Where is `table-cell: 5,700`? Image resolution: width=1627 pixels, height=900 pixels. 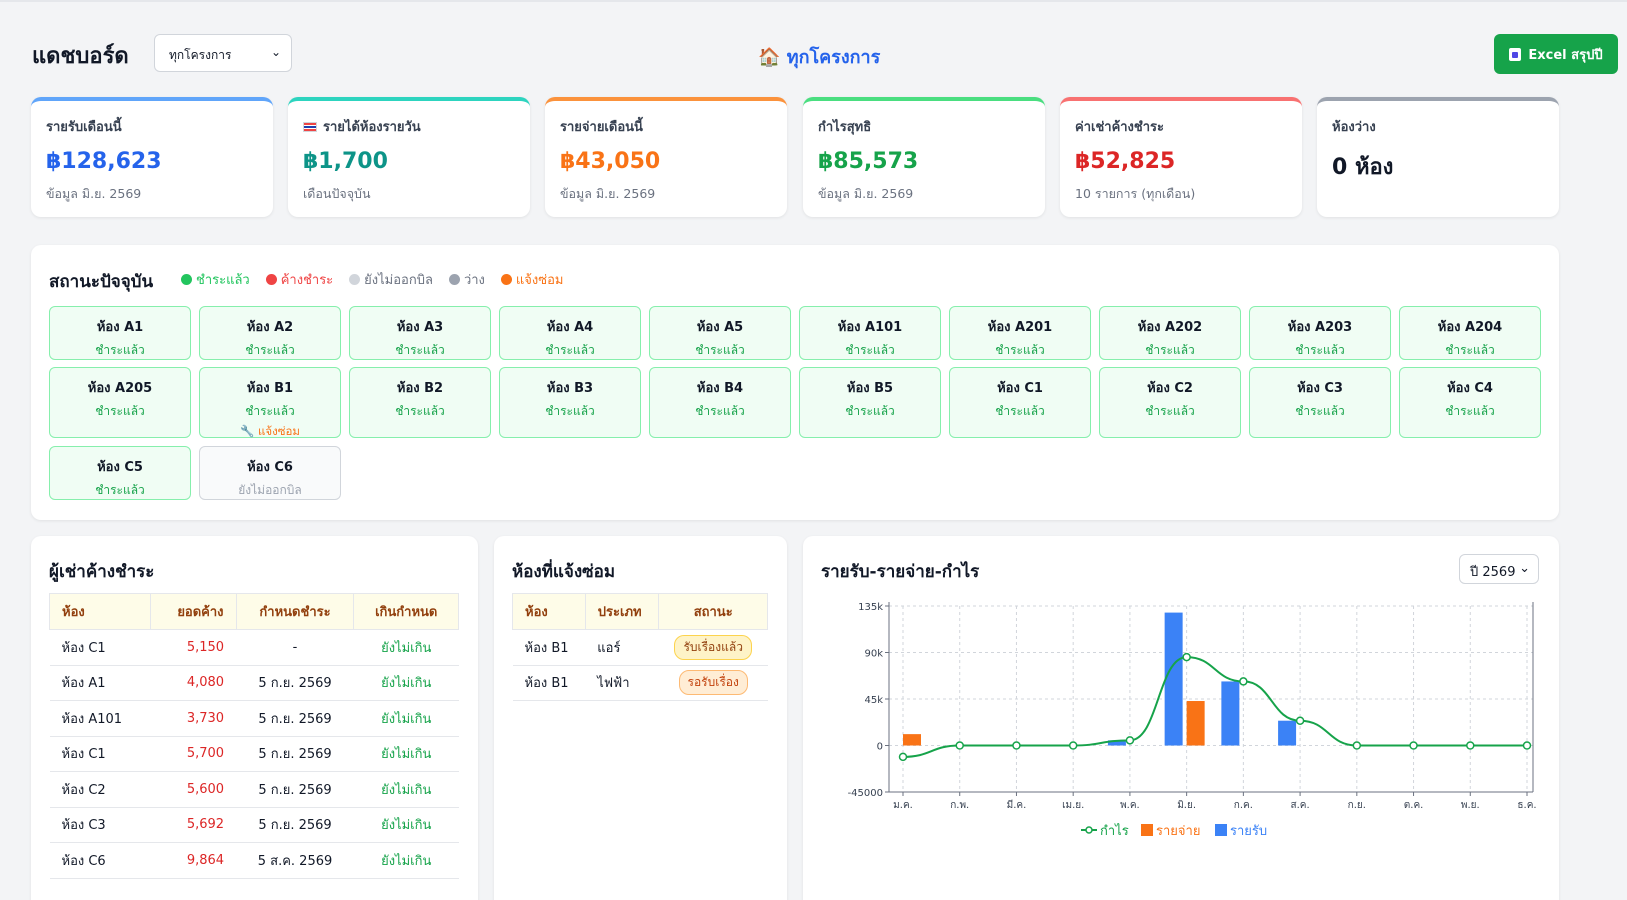
table-cell: 5,700 is located at coordinates (193, 754).